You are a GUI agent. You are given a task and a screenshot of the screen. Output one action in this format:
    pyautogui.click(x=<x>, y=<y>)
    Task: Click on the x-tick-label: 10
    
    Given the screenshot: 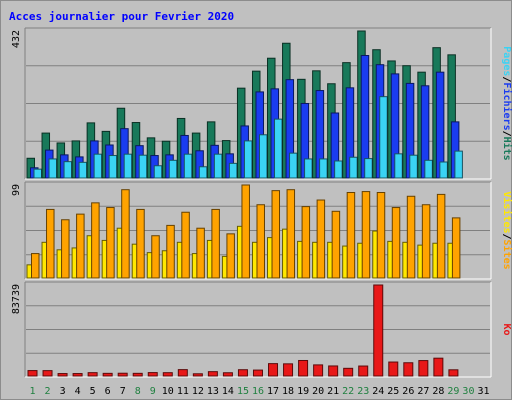 What is the action you would take?
    pyautogui.click(x=168, y=391)
    